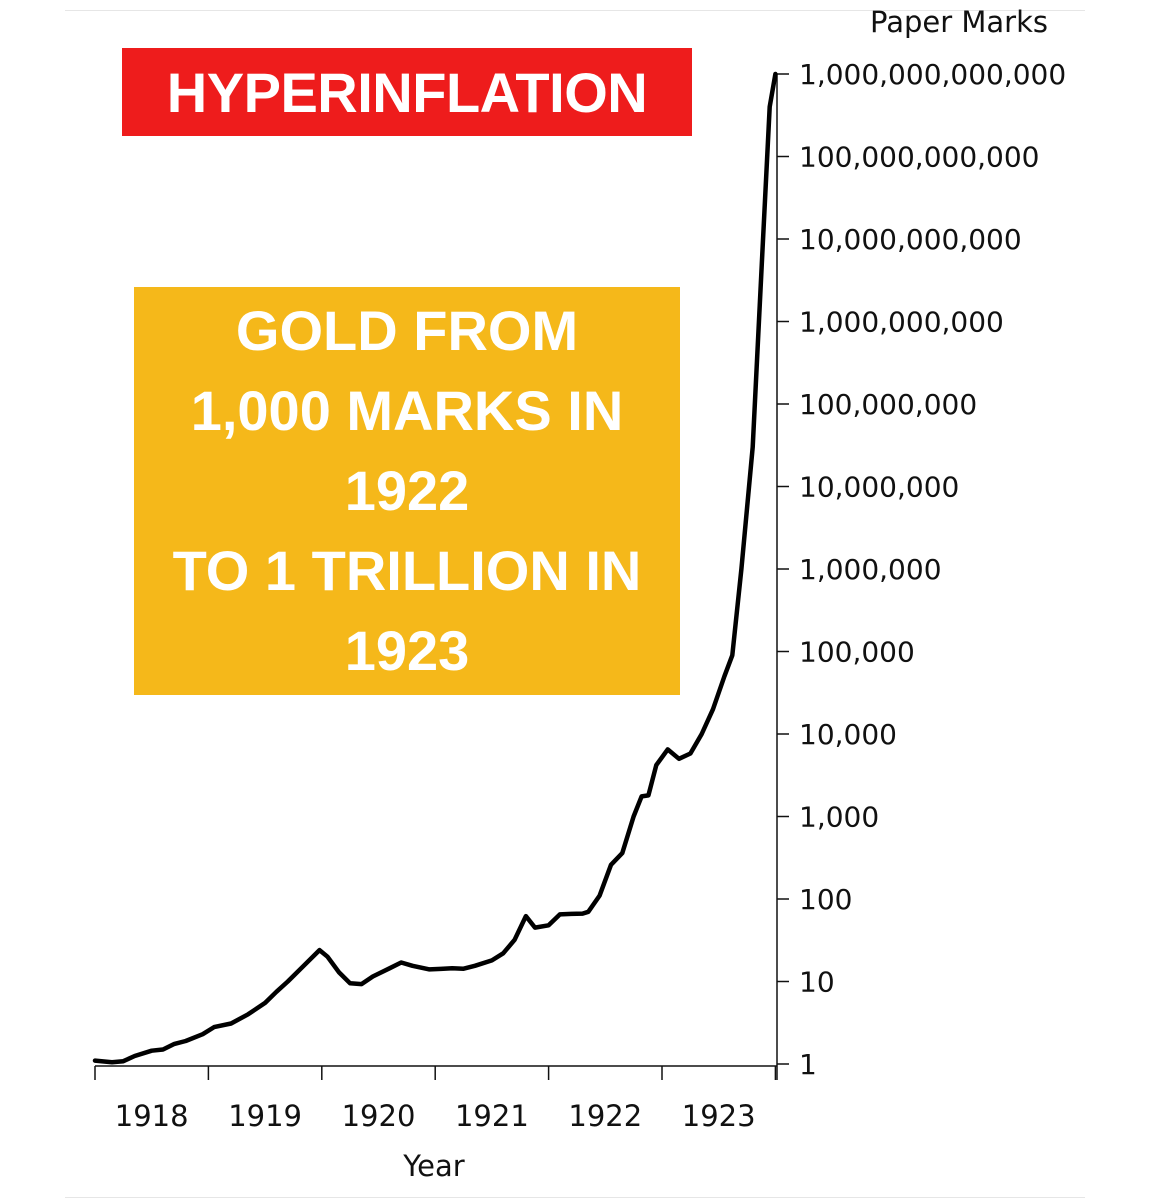 This screenshot has width=1149, height=1200. What do you see at coordinates (808, 1064) in the screenshot?
I see `y-tick-label: 1` at bounding box center [808, 1064].